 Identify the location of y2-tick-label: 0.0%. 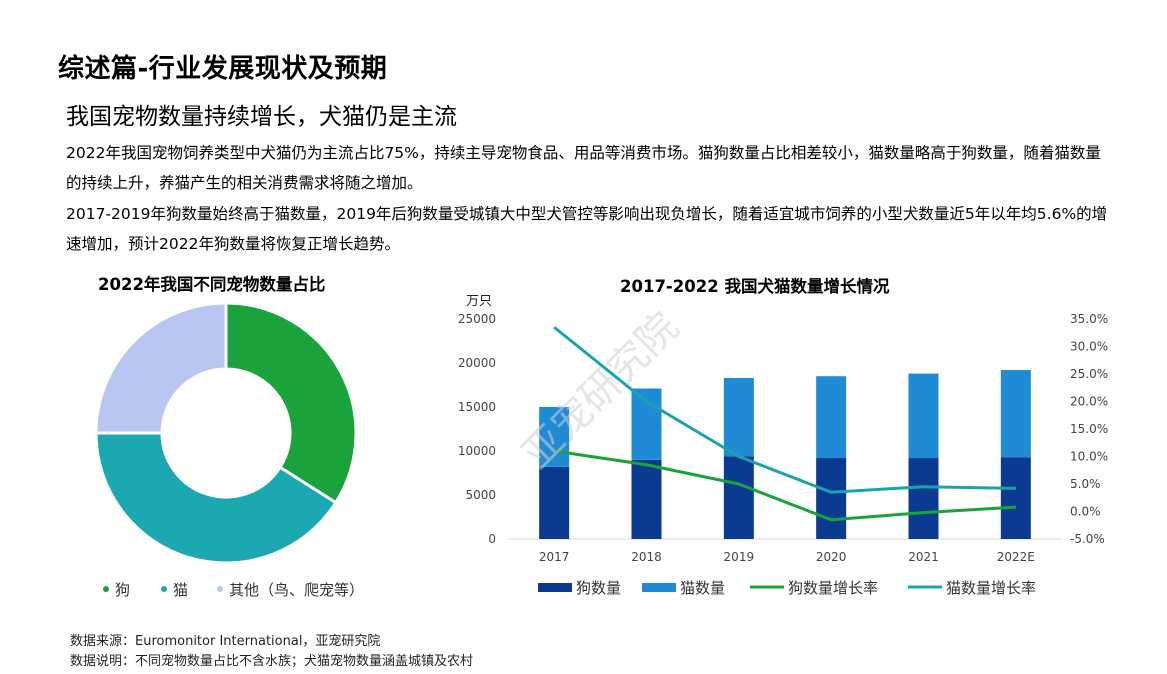
(1085, 512).